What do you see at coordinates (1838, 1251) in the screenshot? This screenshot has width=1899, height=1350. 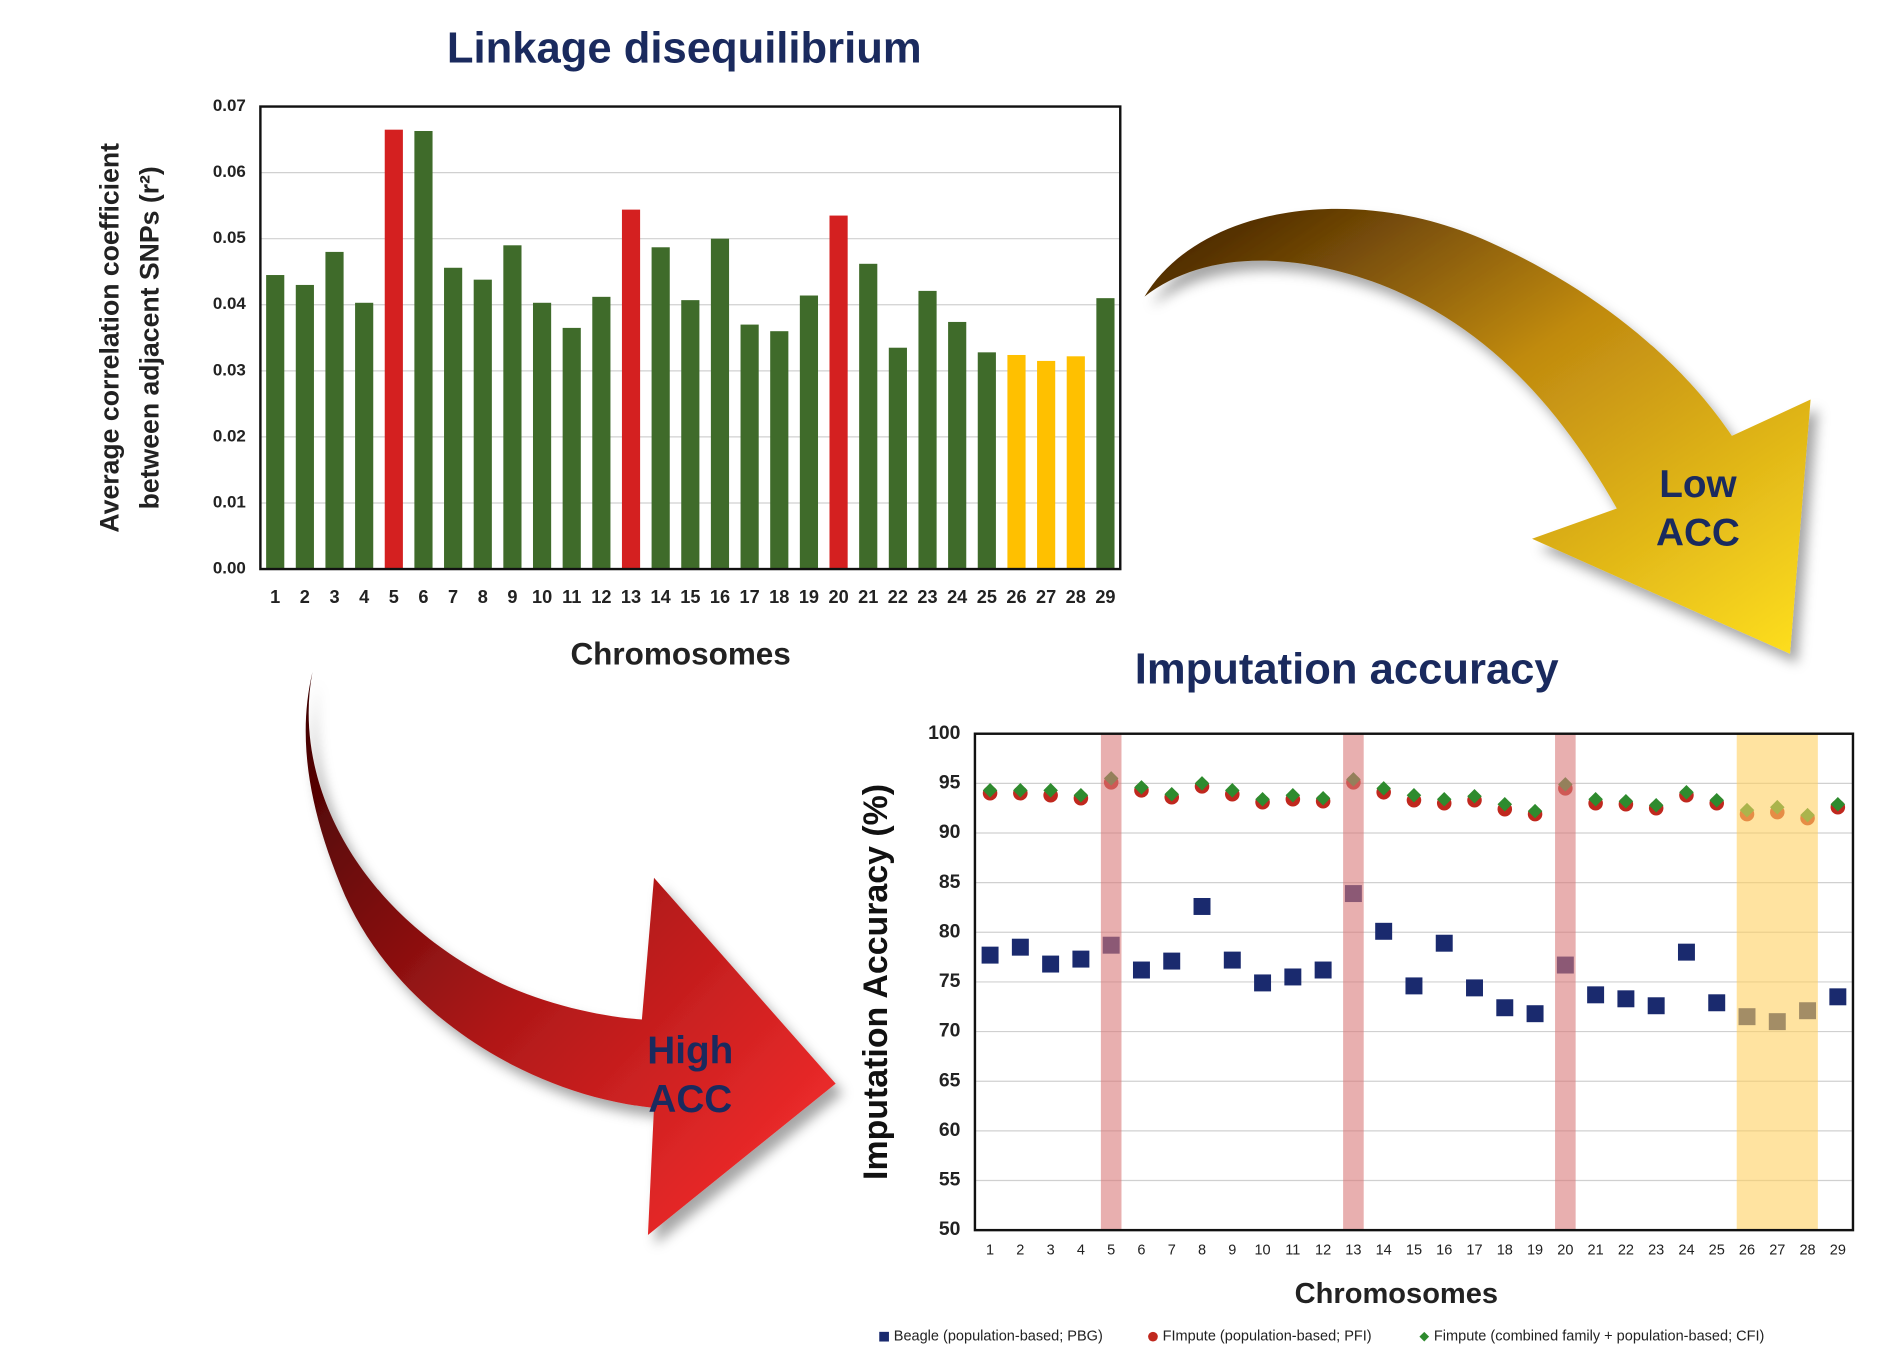 I see `x-tick-label: 29` at bounding box center [1838, 1251].